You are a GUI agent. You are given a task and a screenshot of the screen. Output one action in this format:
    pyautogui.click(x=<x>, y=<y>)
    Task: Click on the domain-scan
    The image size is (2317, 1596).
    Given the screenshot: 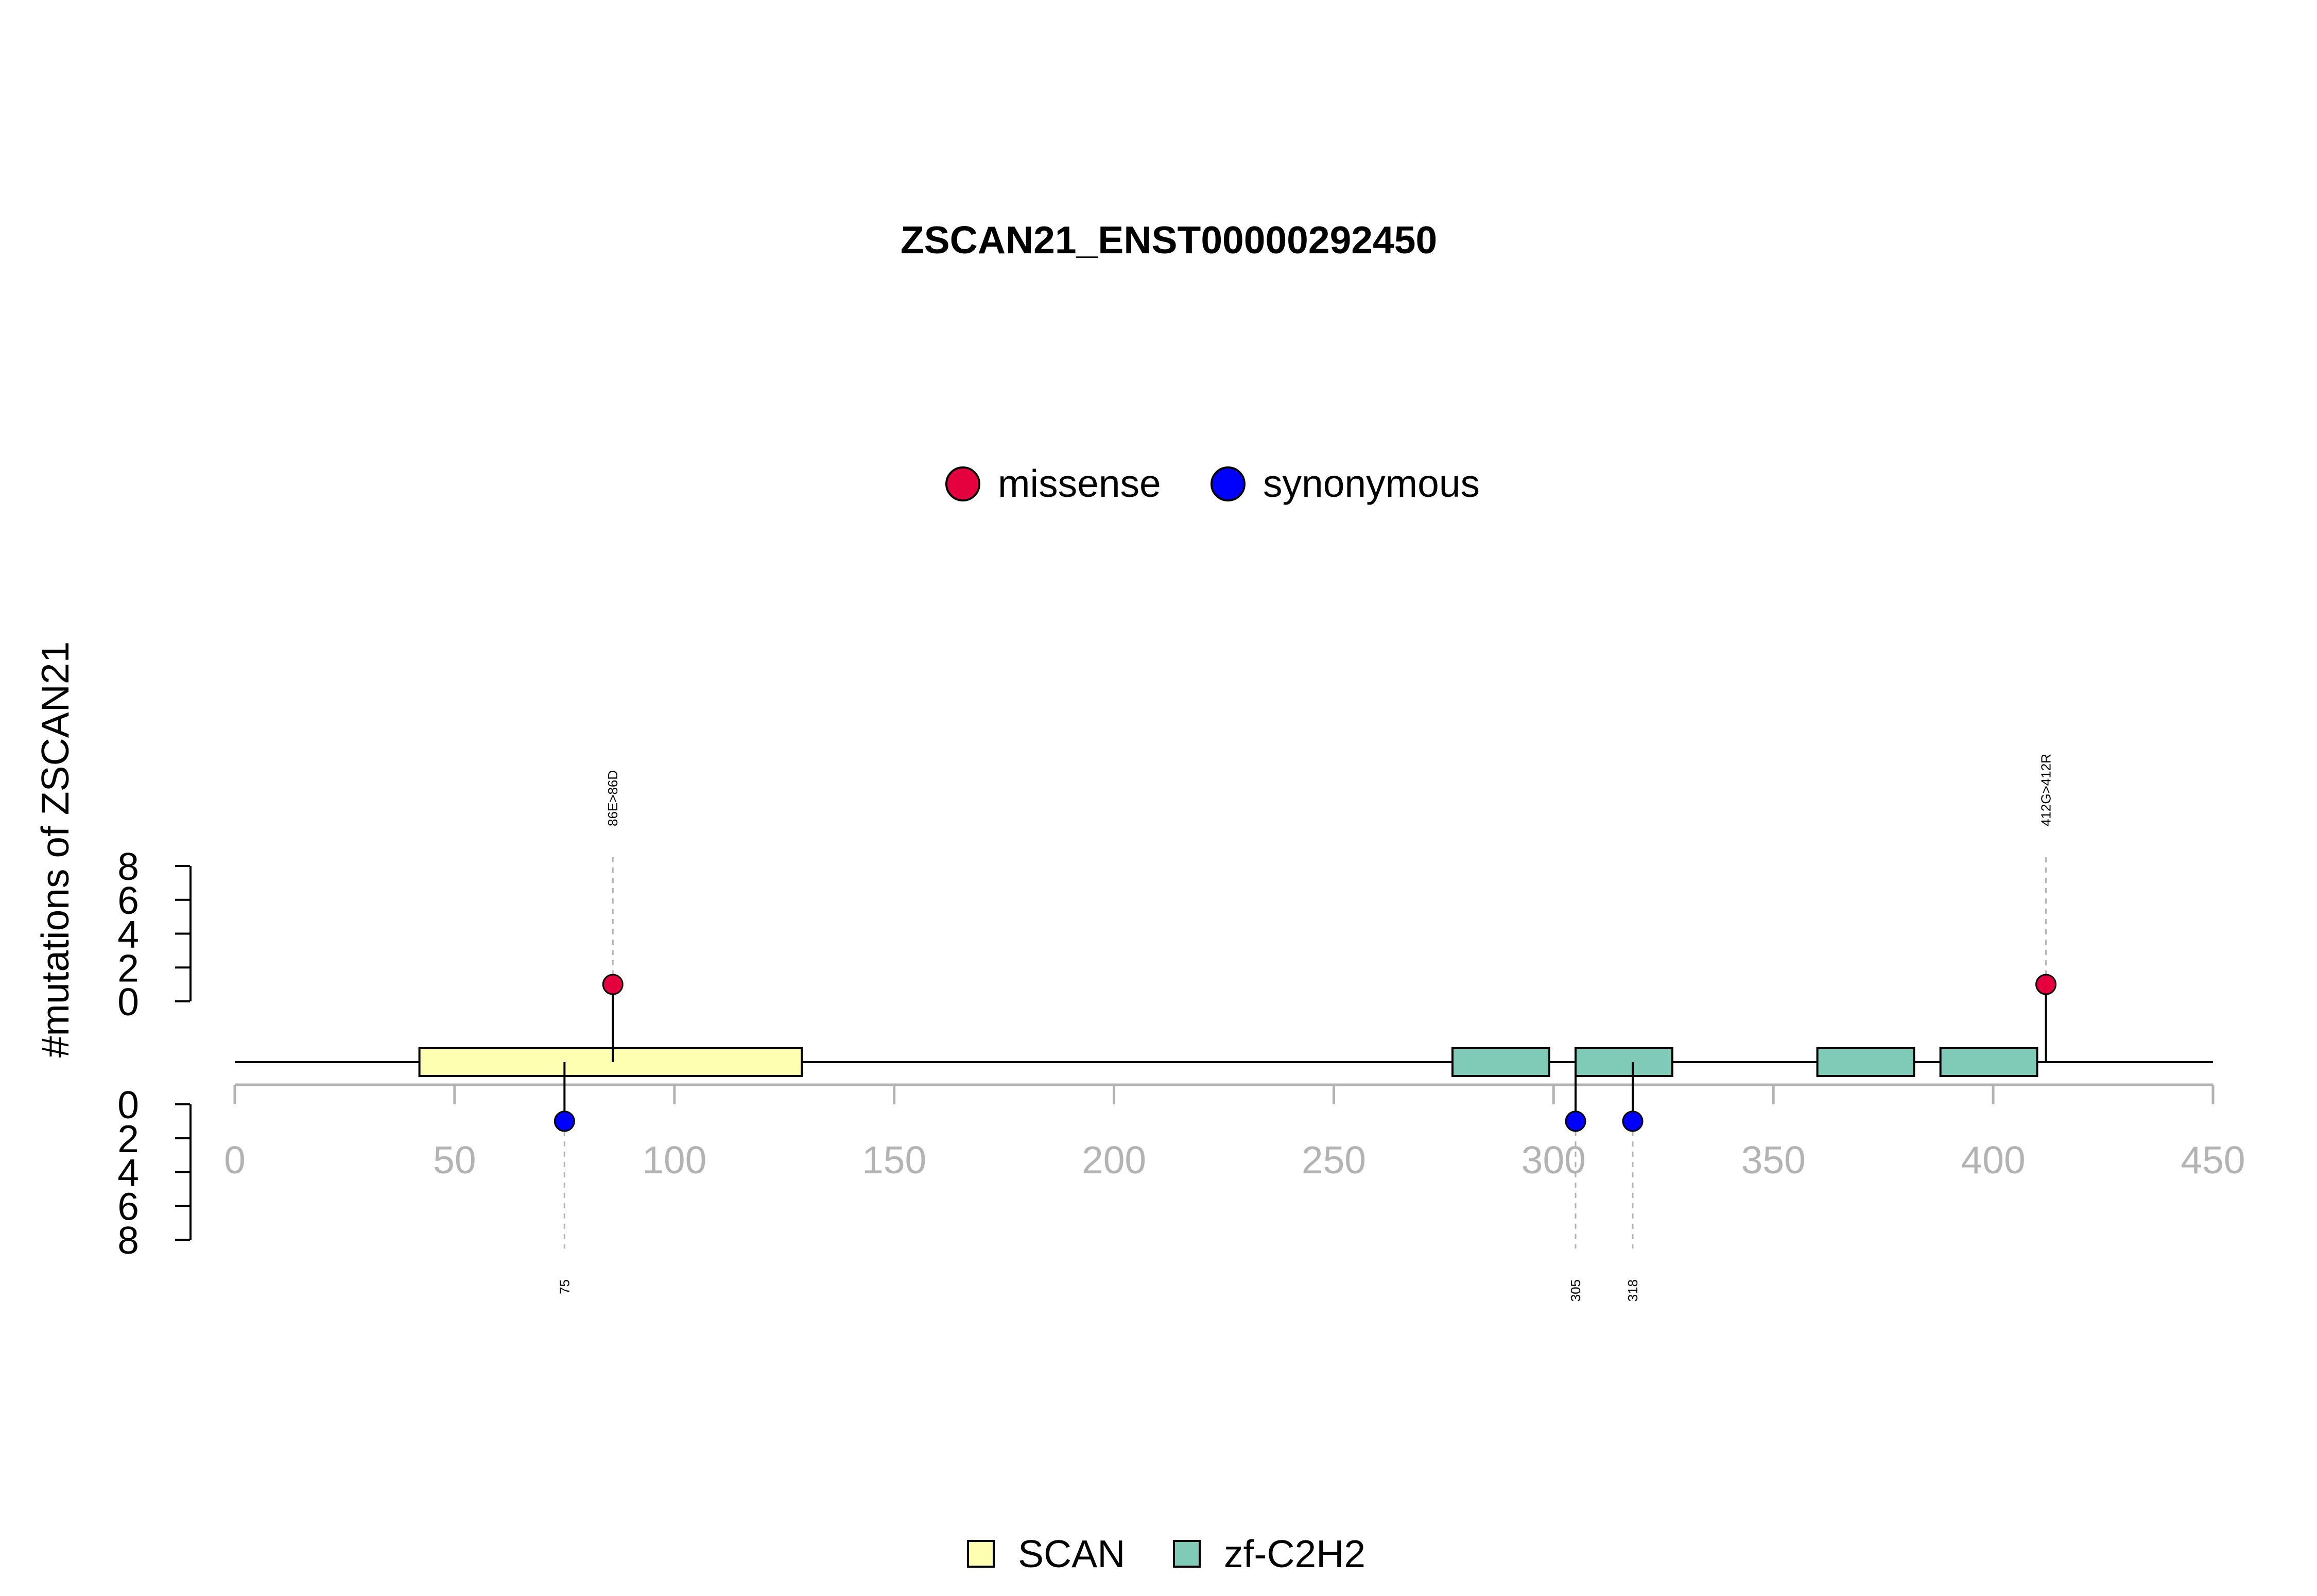 What is the action you would take?
    pyautogui.click(x=610, y=1062)
    